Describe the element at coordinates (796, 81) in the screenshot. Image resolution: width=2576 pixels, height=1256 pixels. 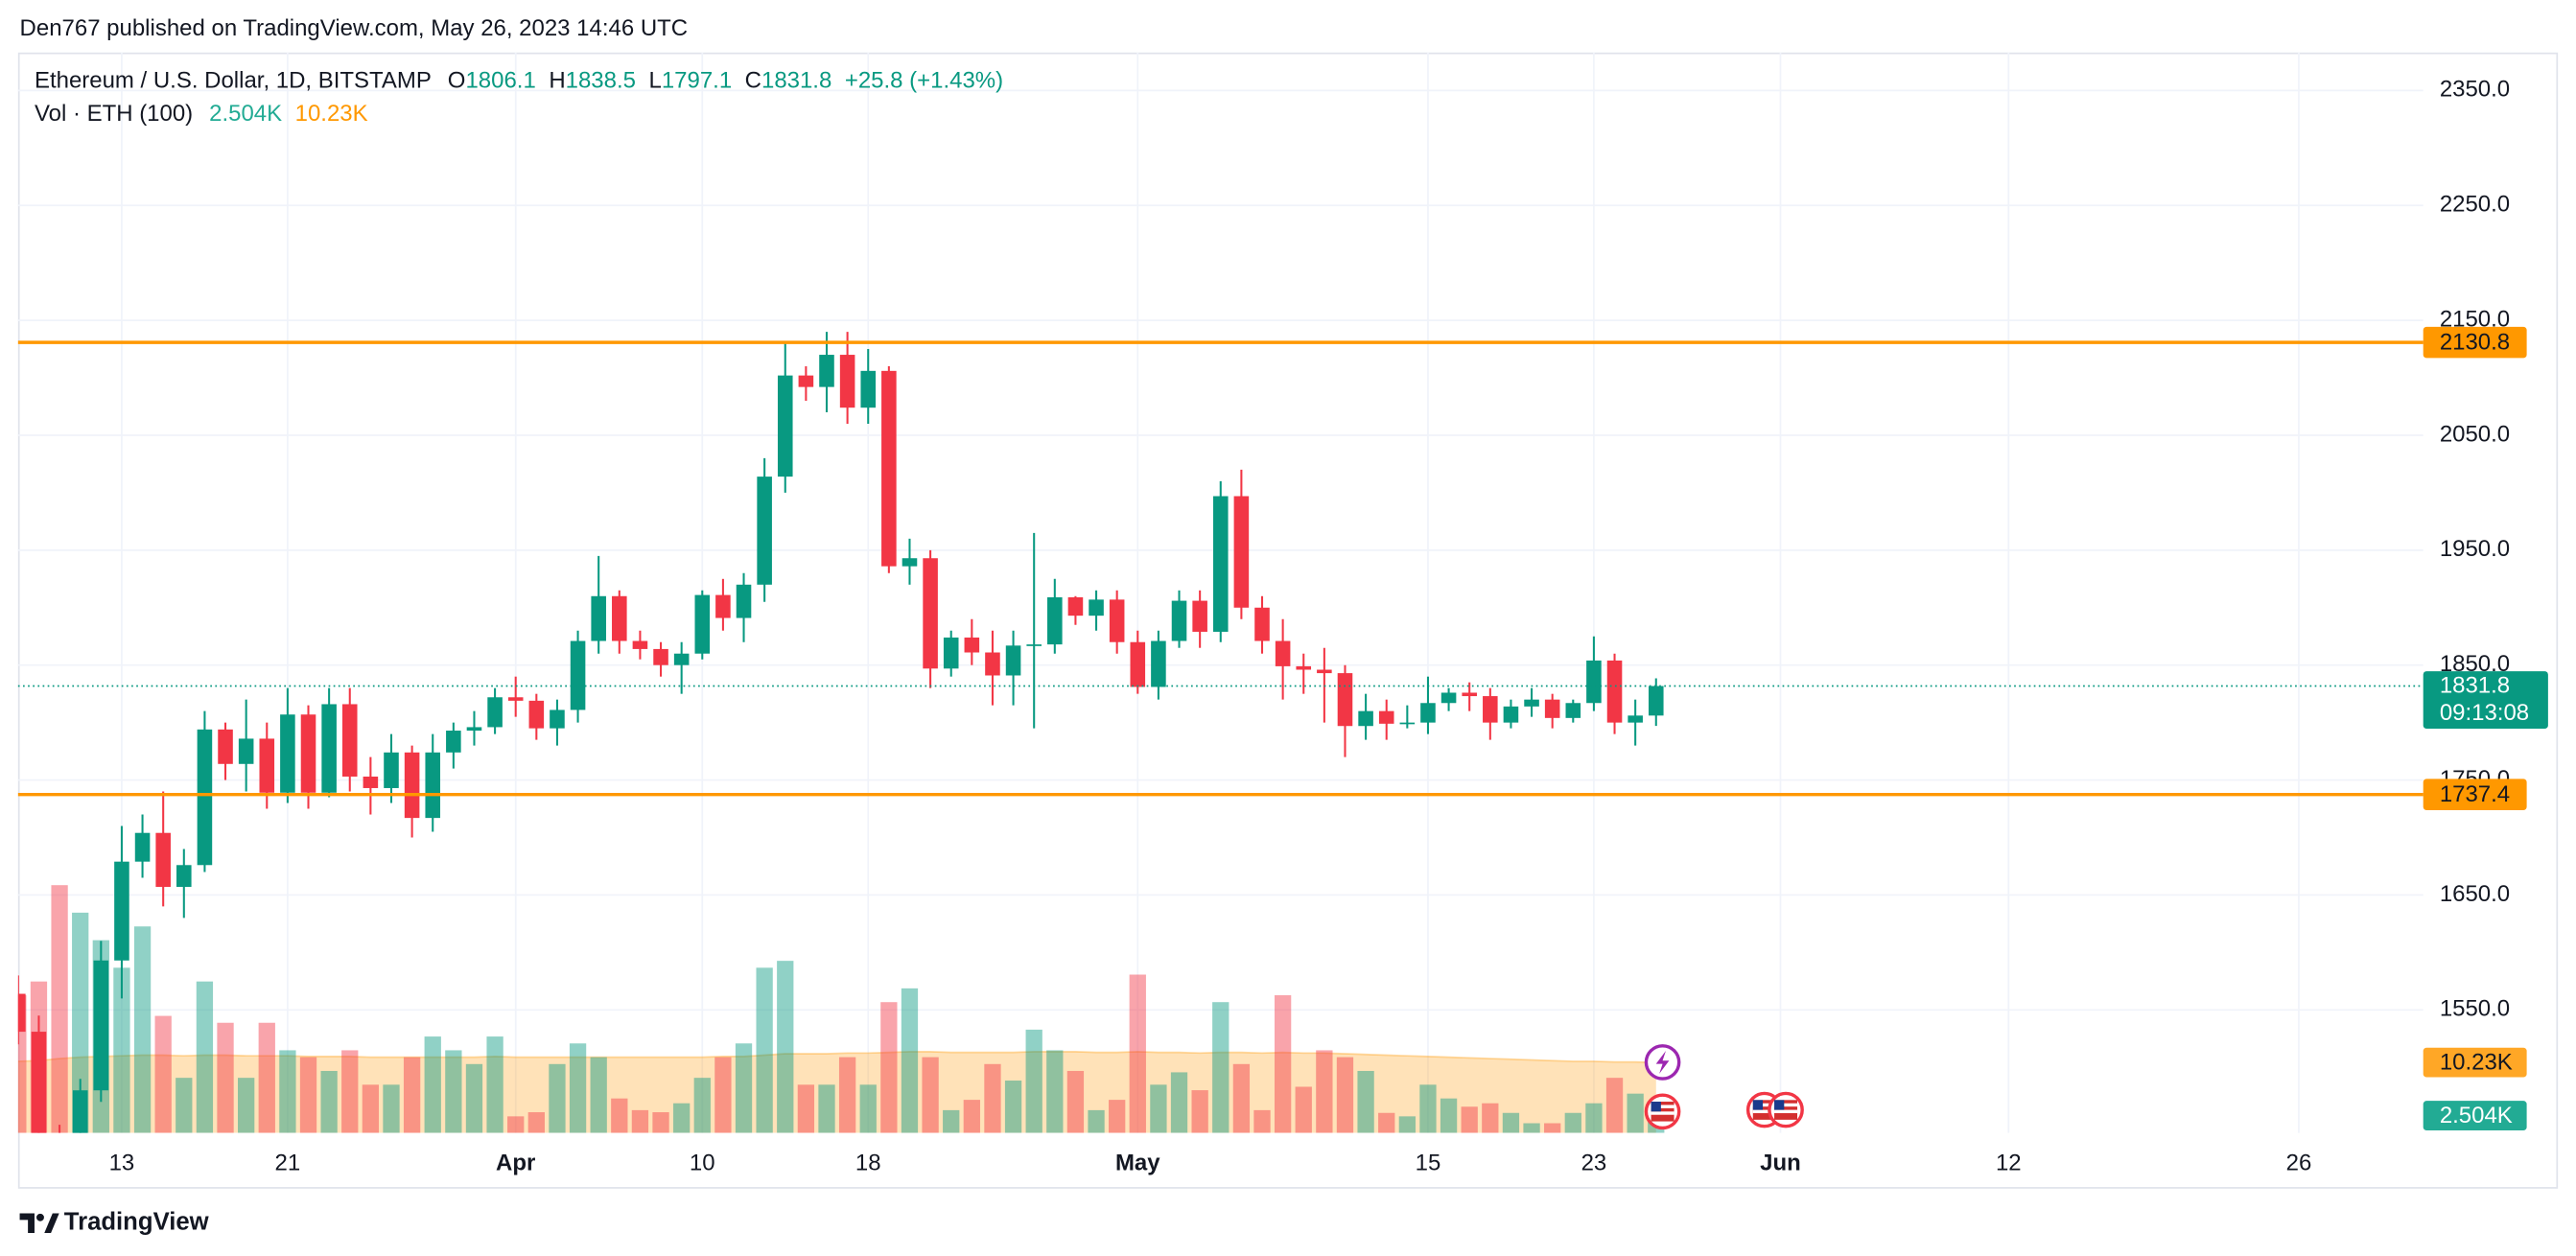
I see `legend-value: 1831.8` at that location.